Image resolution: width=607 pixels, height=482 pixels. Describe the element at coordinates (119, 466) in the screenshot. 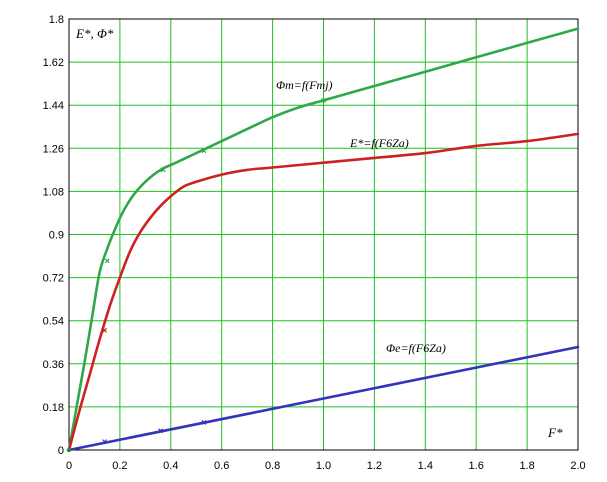

I see `x-tick-label: 0.2` at that location.